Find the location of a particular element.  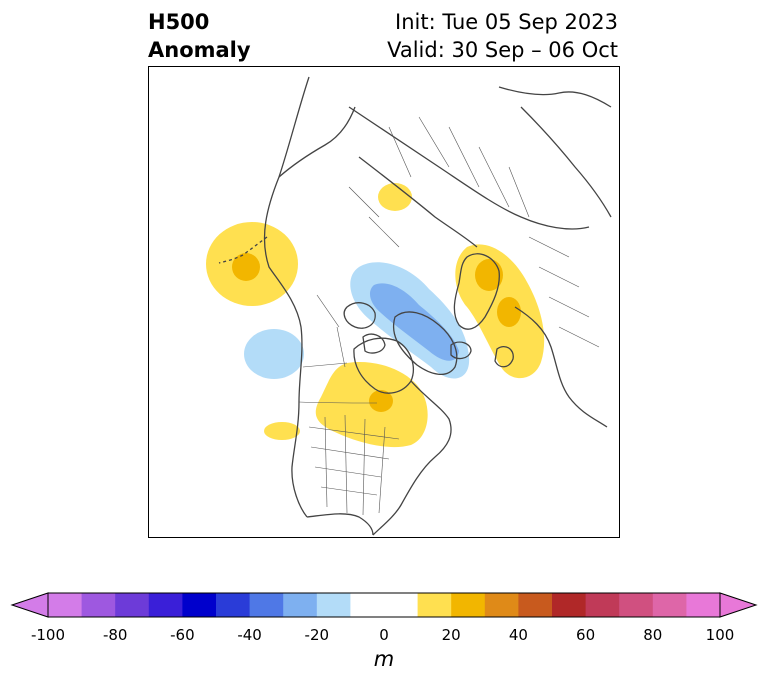

colorbar-tick-label: 20 is located at coordinates (451, 635).